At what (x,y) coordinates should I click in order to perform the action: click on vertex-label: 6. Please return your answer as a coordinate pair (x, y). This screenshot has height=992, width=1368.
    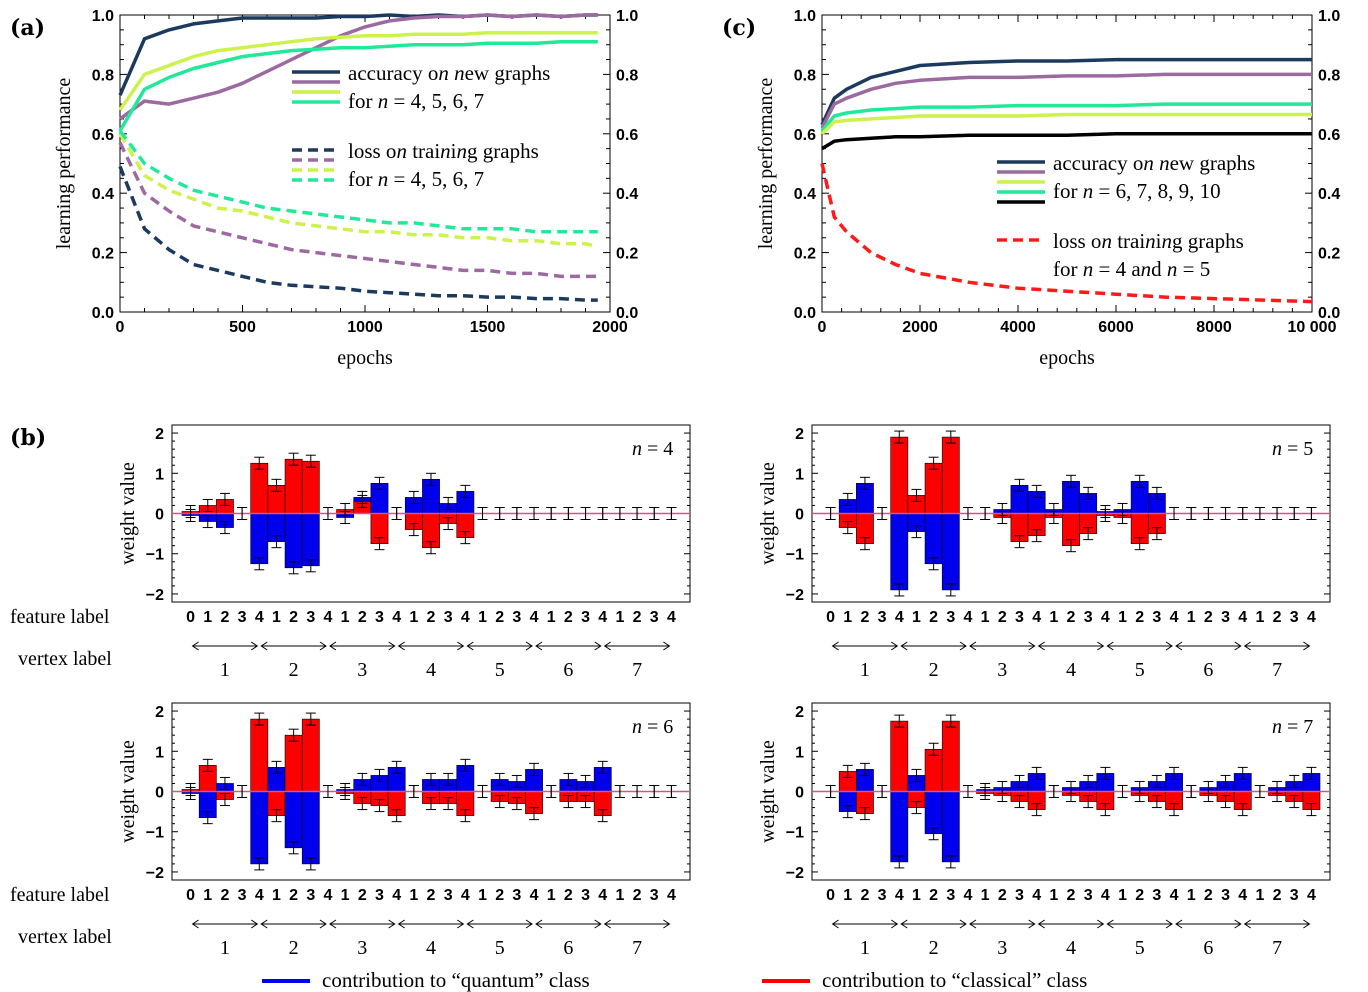
    Looking at the image, I should click on (568, 670).